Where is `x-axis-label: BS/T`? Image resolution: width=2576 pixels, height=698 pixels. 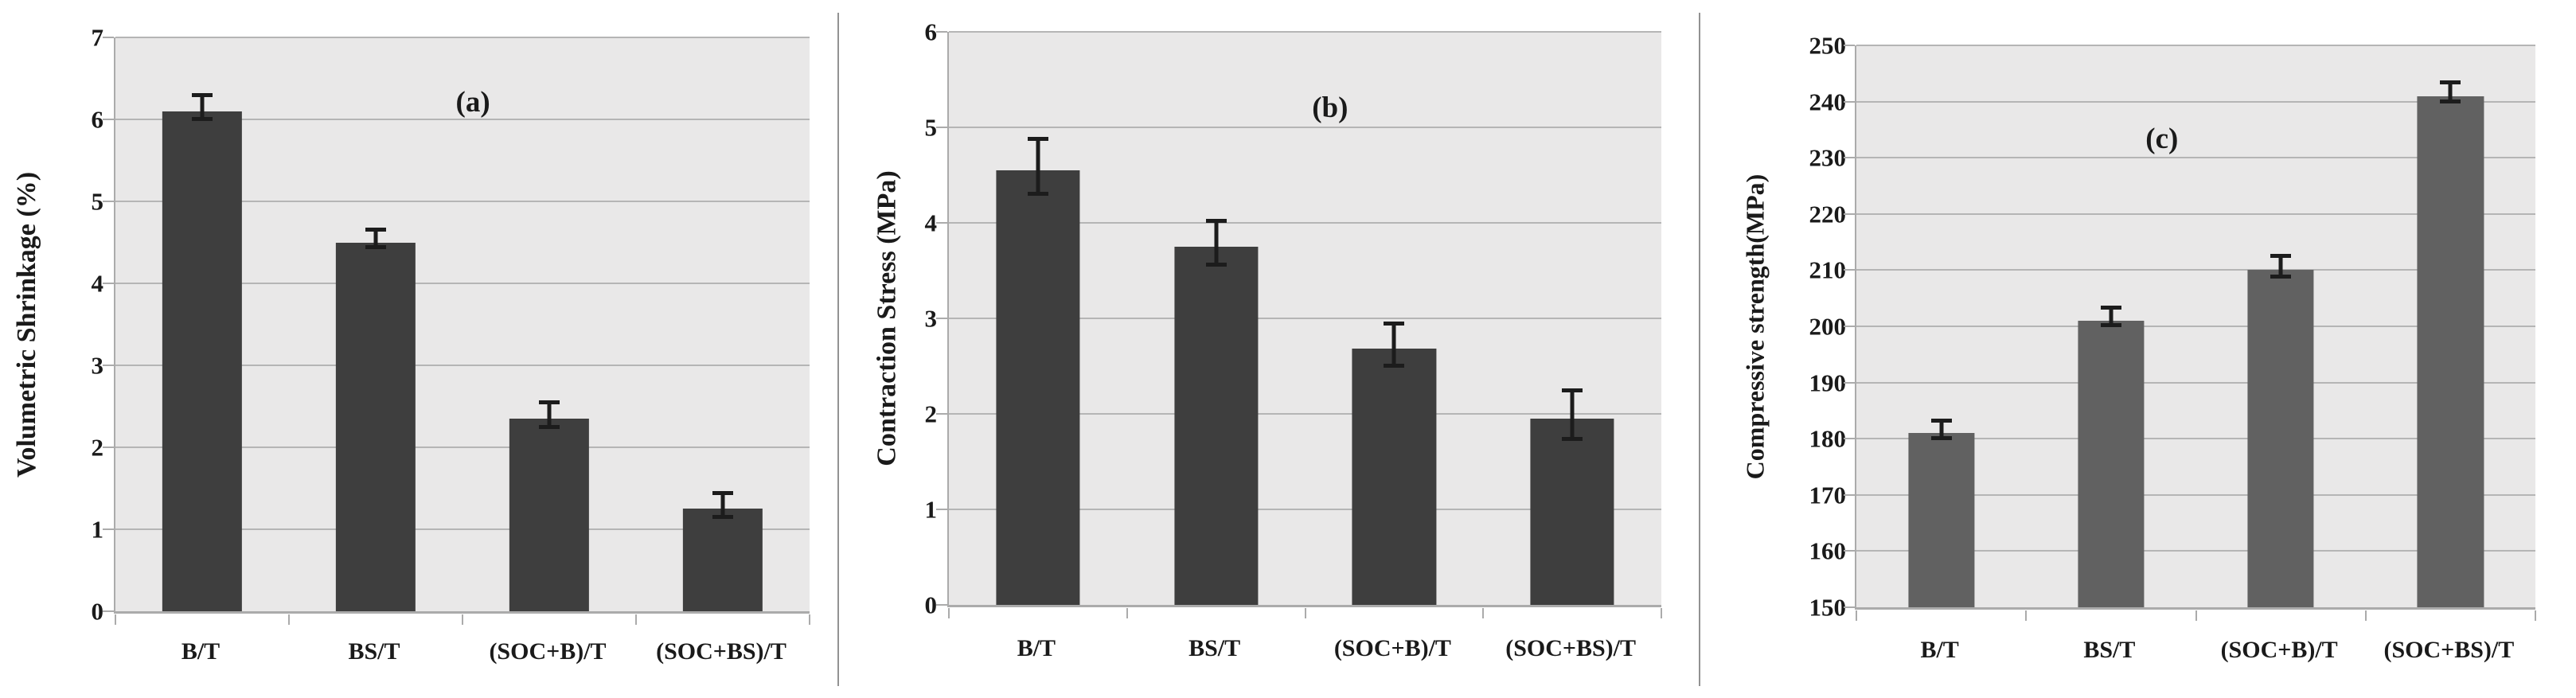
x-axis-label: BS/T is located at coordinates (2109, 650).